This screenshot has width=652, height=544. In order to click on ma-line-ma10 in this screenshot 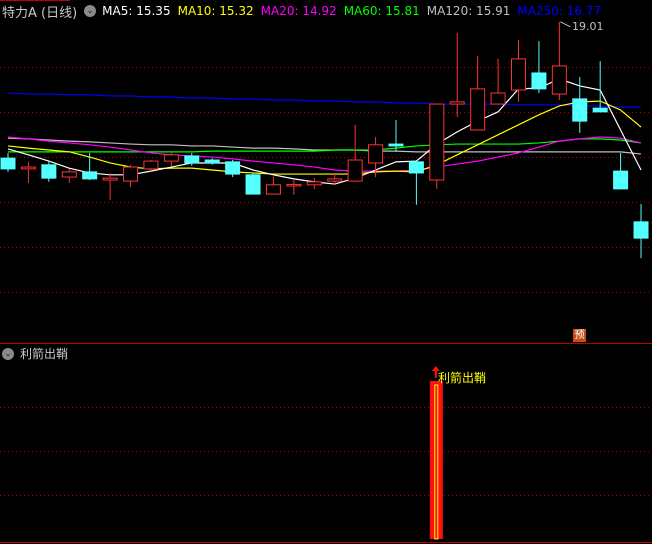, I will do `click(324, 137)`.